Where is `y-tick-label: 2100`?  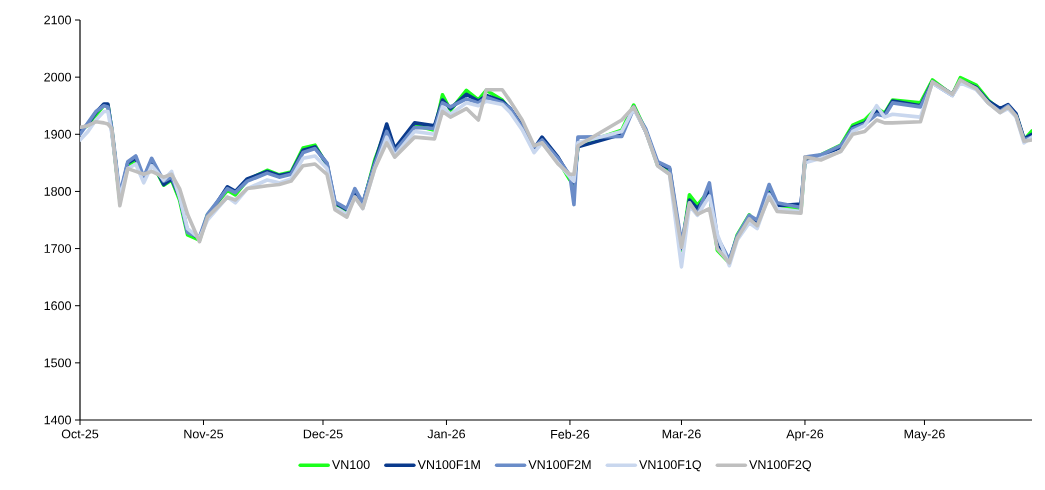
y-tick-label: 2100 is located at coordinates (57, 20).